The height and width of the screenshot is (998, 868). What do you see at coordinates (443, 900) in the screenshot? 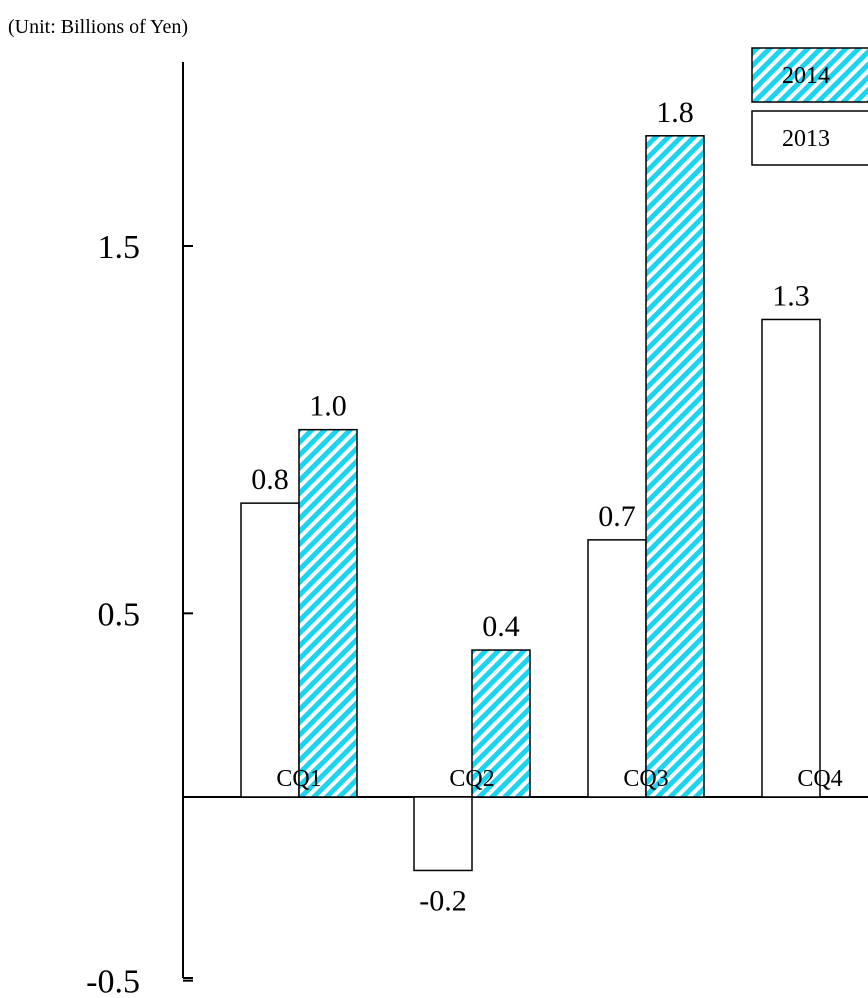
I see `value-label-2013-CQ2: -0.2` at bounding box center [443, 900].